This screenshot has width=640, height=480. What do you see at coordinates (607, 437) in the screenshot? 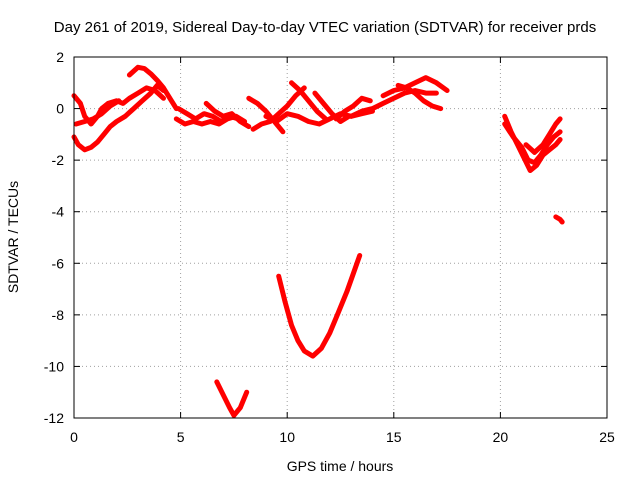
I see `x-tick-label: 25` at bounding box center [607, 437].